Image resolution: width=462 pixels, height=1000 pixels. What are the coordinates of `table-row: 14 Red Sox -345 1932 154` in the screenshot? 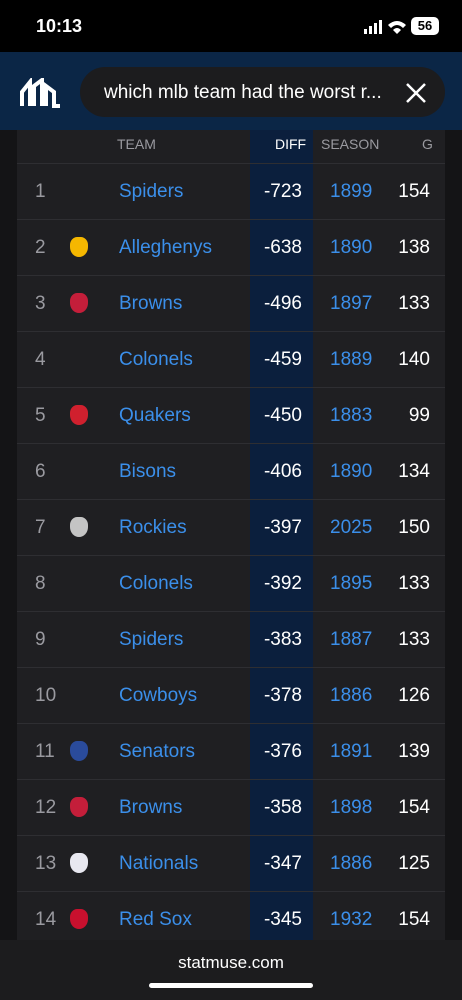 It's located at (231, 919).